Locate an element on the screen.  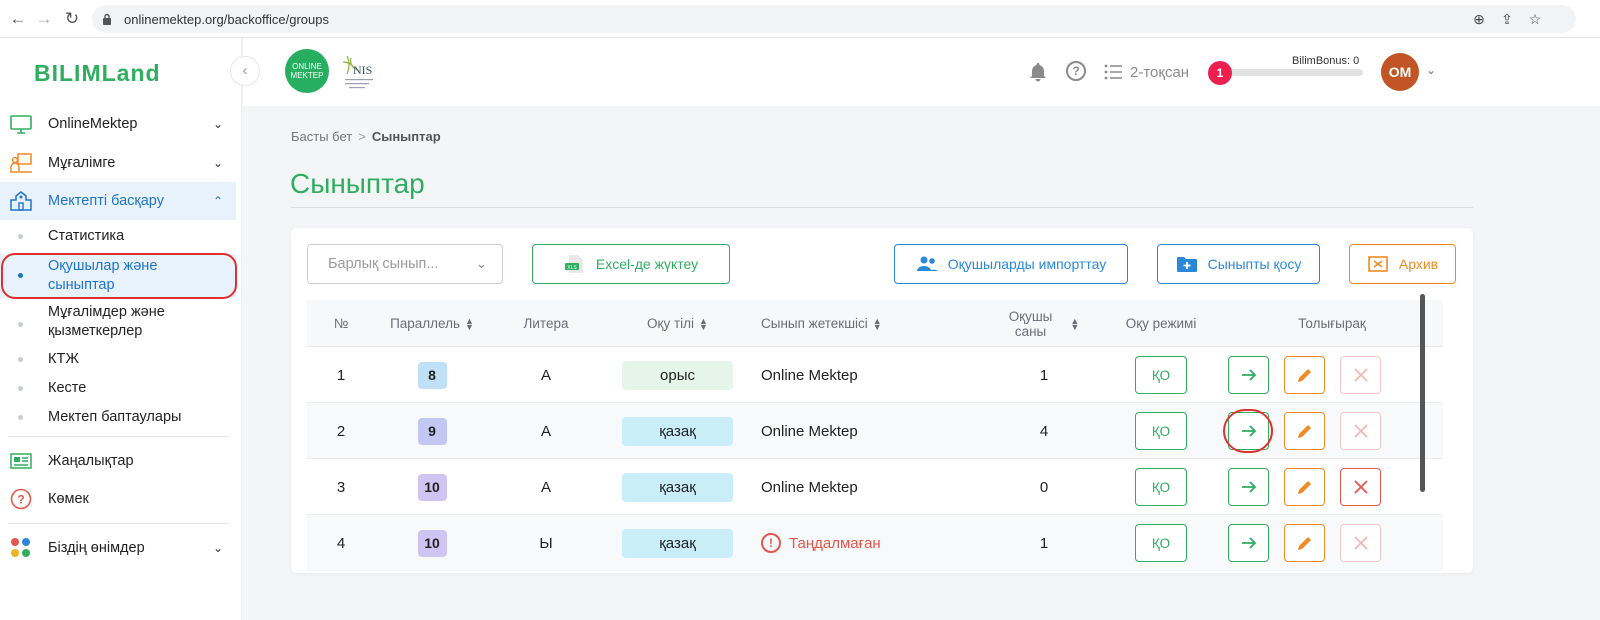
sidebar-item-onlinemektep: OnlineMektep ⌄ is located at coordinates (118, 124).